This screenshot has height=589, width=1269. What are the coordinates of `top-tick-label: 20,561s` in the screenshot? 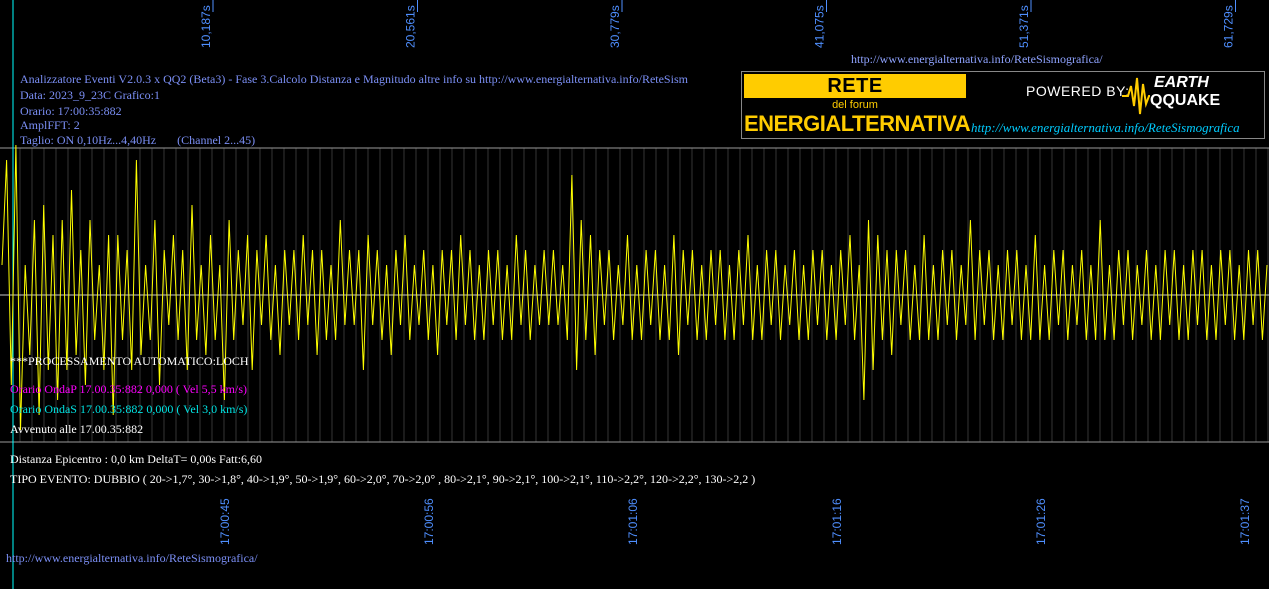 It's located at (411, 26).